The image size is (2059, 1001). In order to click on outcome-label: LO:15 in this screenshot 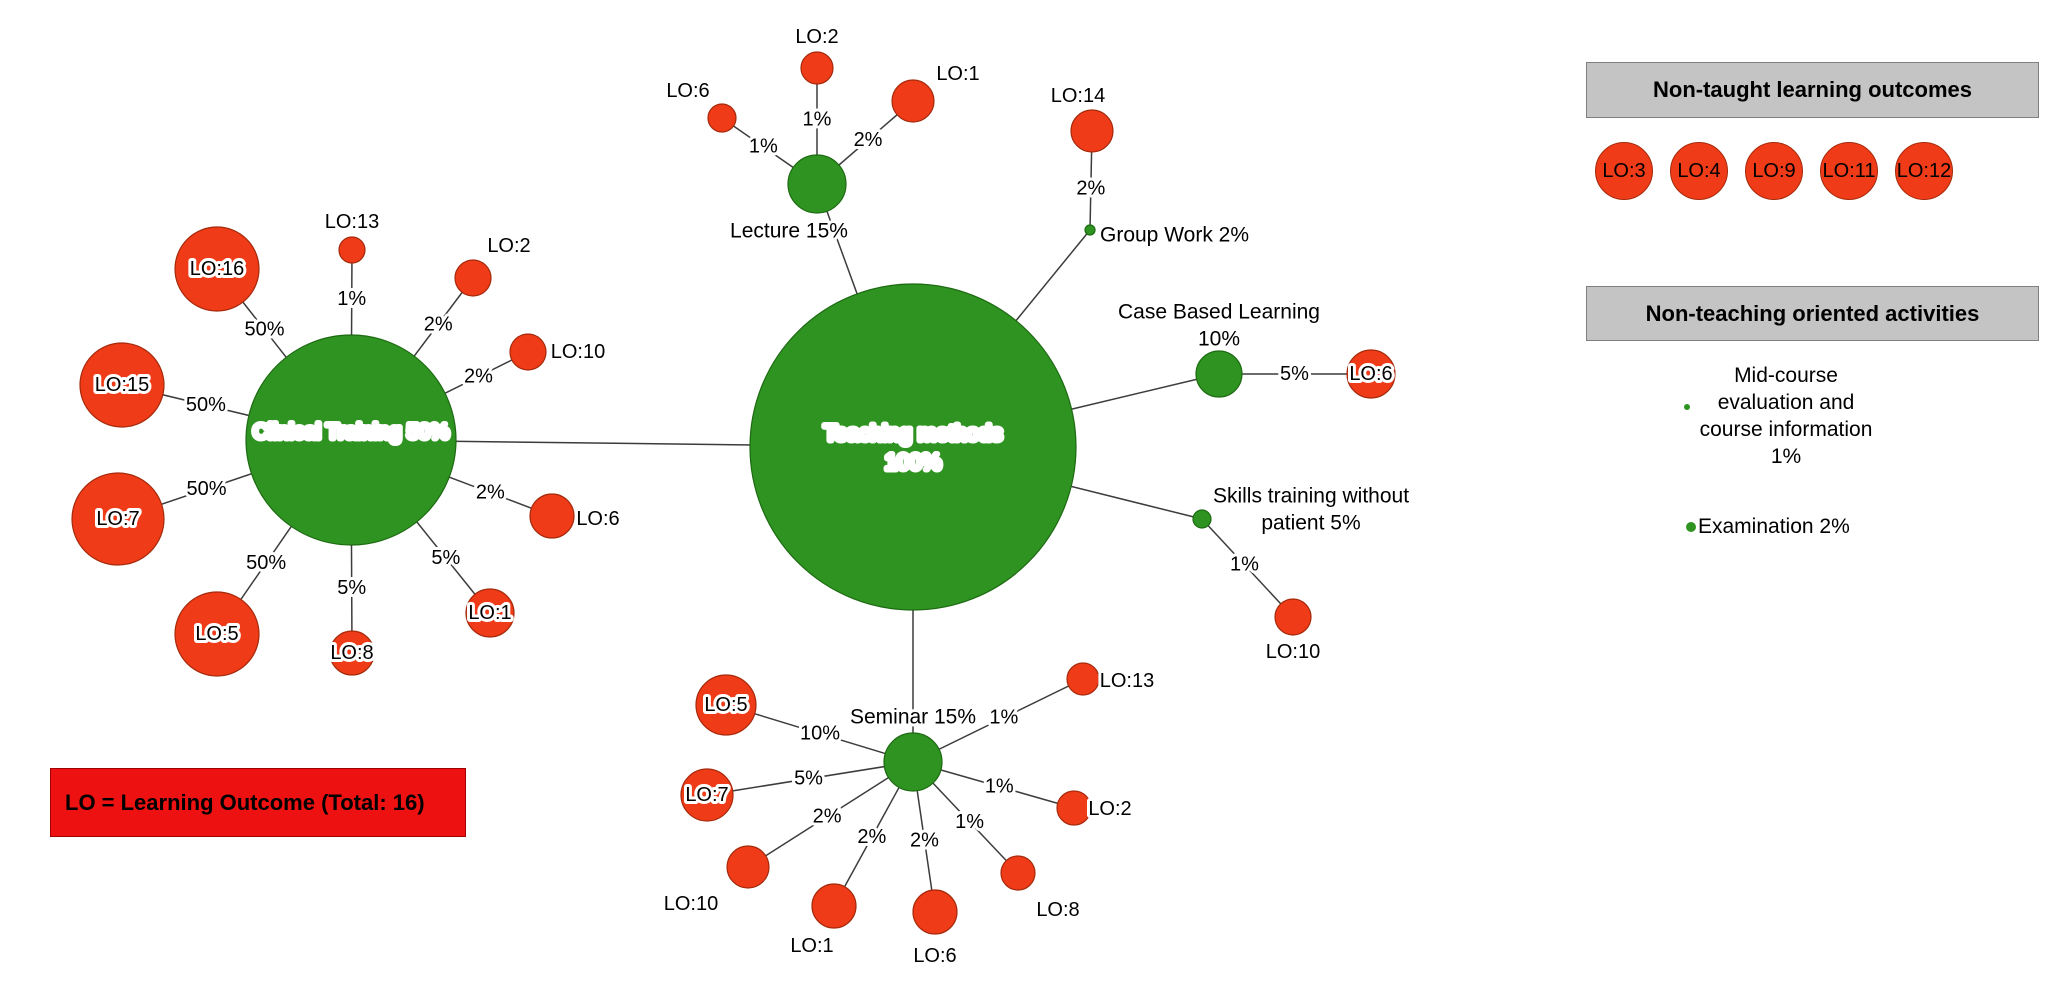, I will do `click(122, 385)`.